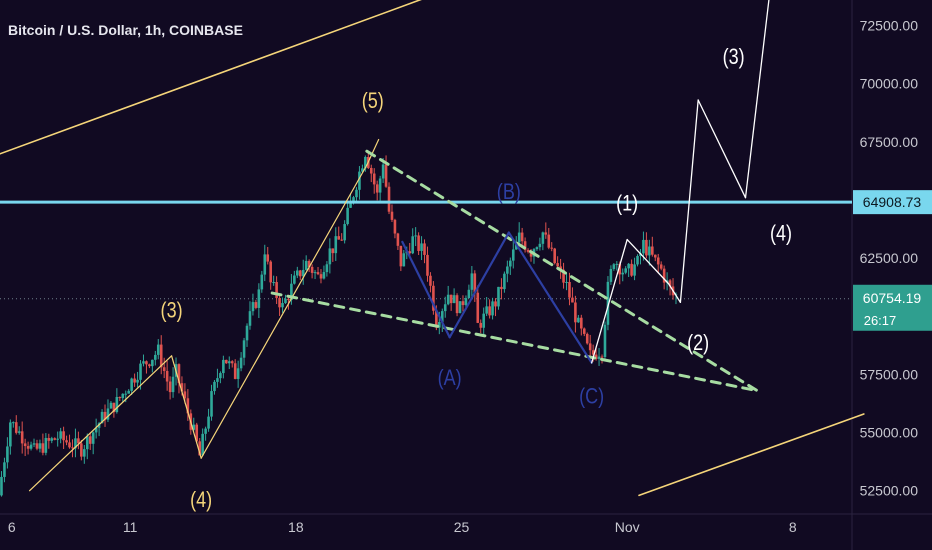  What do you see at coordinates (462, 527) in the screenshot?
I see `x-tick-label: 25` at bounding box center [462, 527].